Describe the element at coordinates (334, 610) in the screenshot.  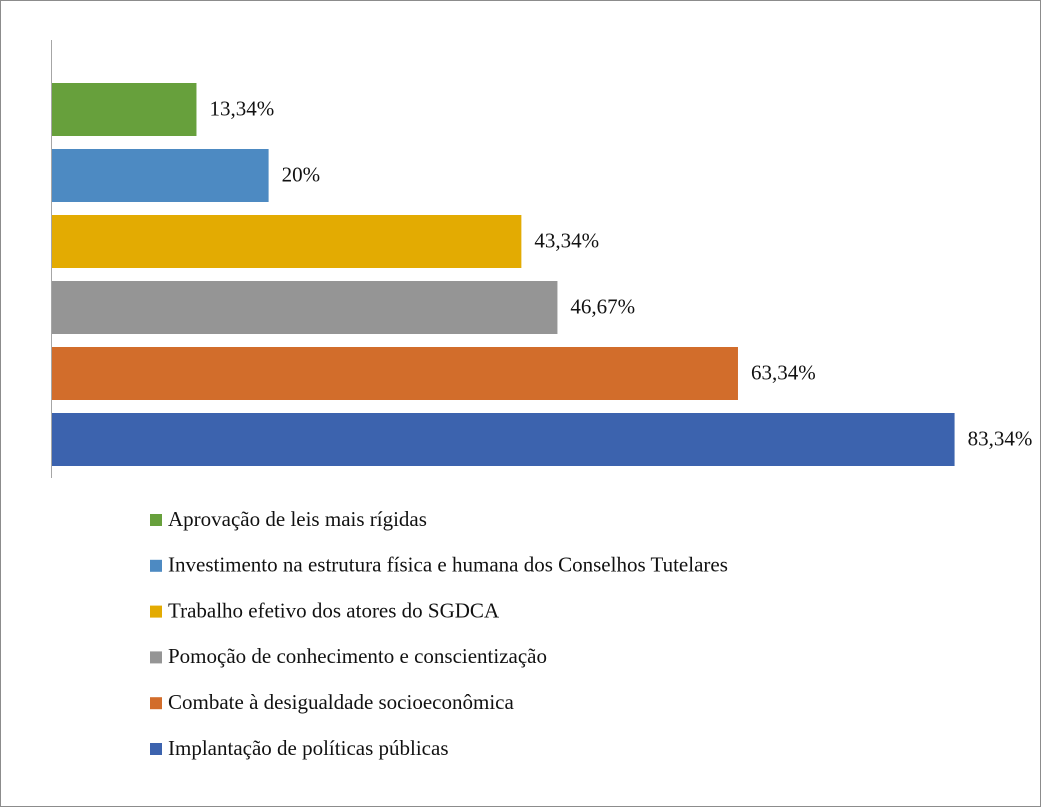
I see `legend-label: Trabalho efetivo dos atores do SGDCA` at that location.